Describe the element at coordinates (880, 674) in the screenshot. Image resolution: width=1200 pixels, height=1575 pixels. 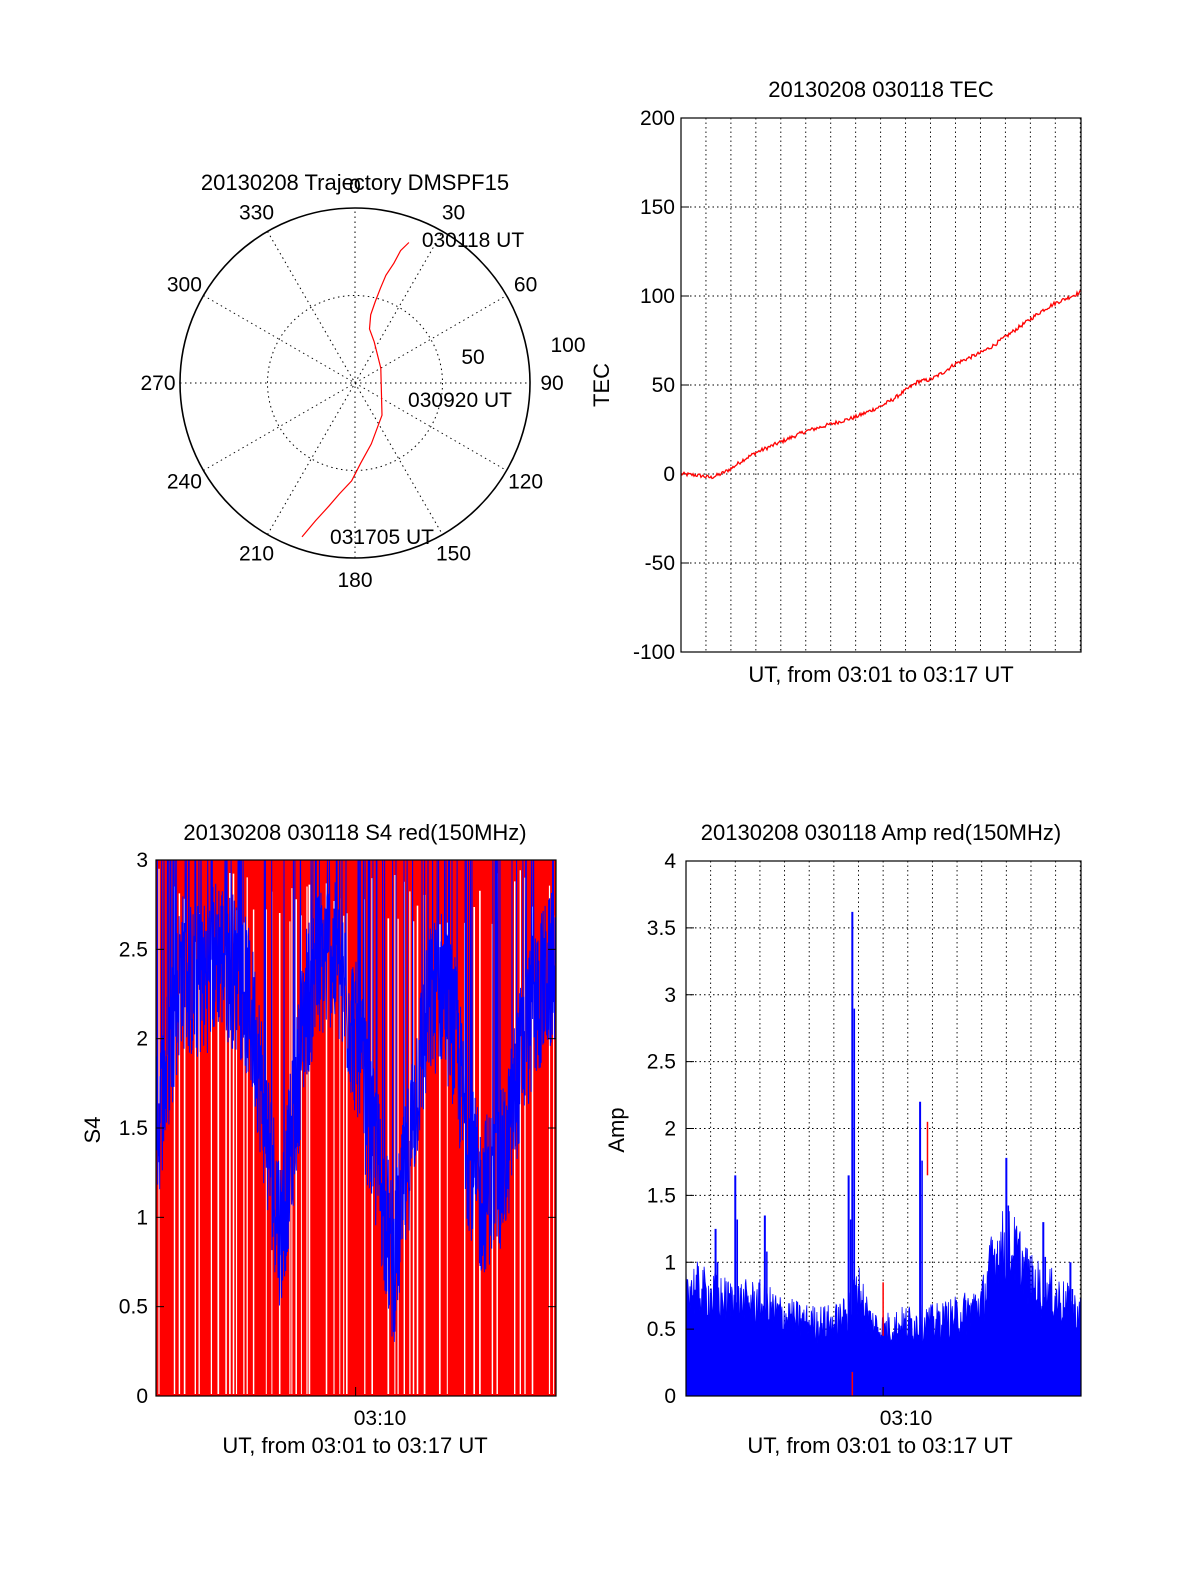
I see `tec-x-label: UT, from 03:01 to 03:17 UT` at that location.